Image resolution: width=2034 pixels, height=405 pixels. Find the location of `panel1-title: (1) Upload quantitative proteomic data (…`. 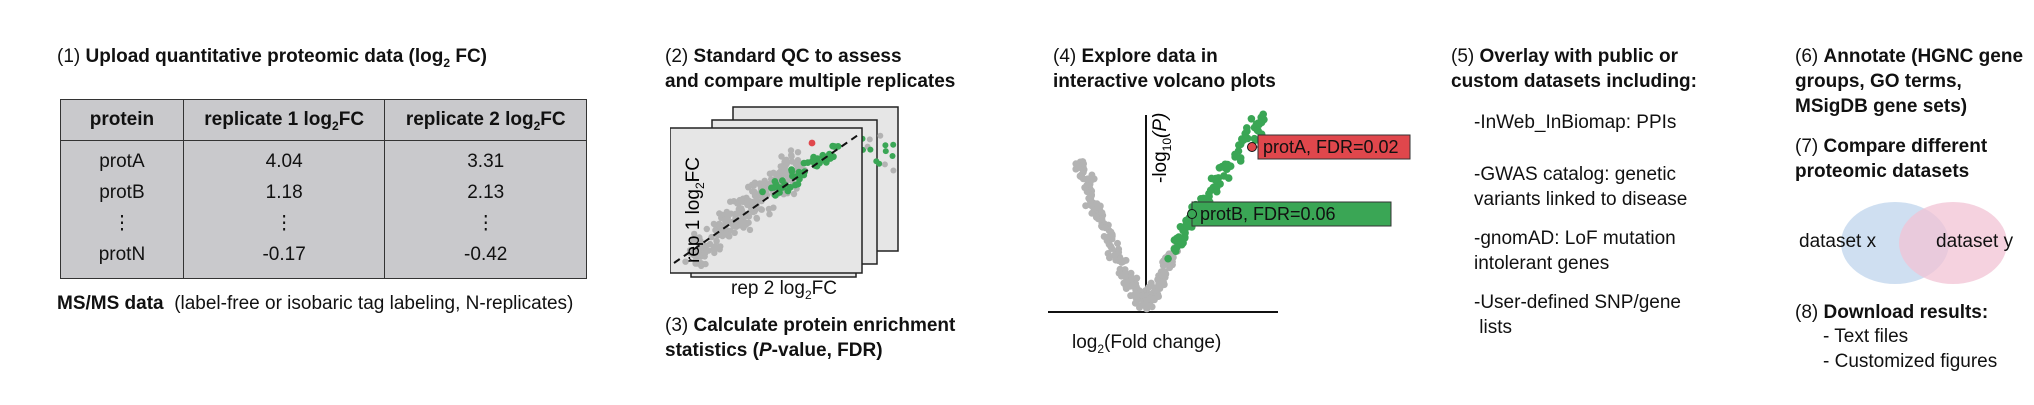

panel1-title: (1) Upload quantitative proteomic data (… is located at coordinates (272, 58).